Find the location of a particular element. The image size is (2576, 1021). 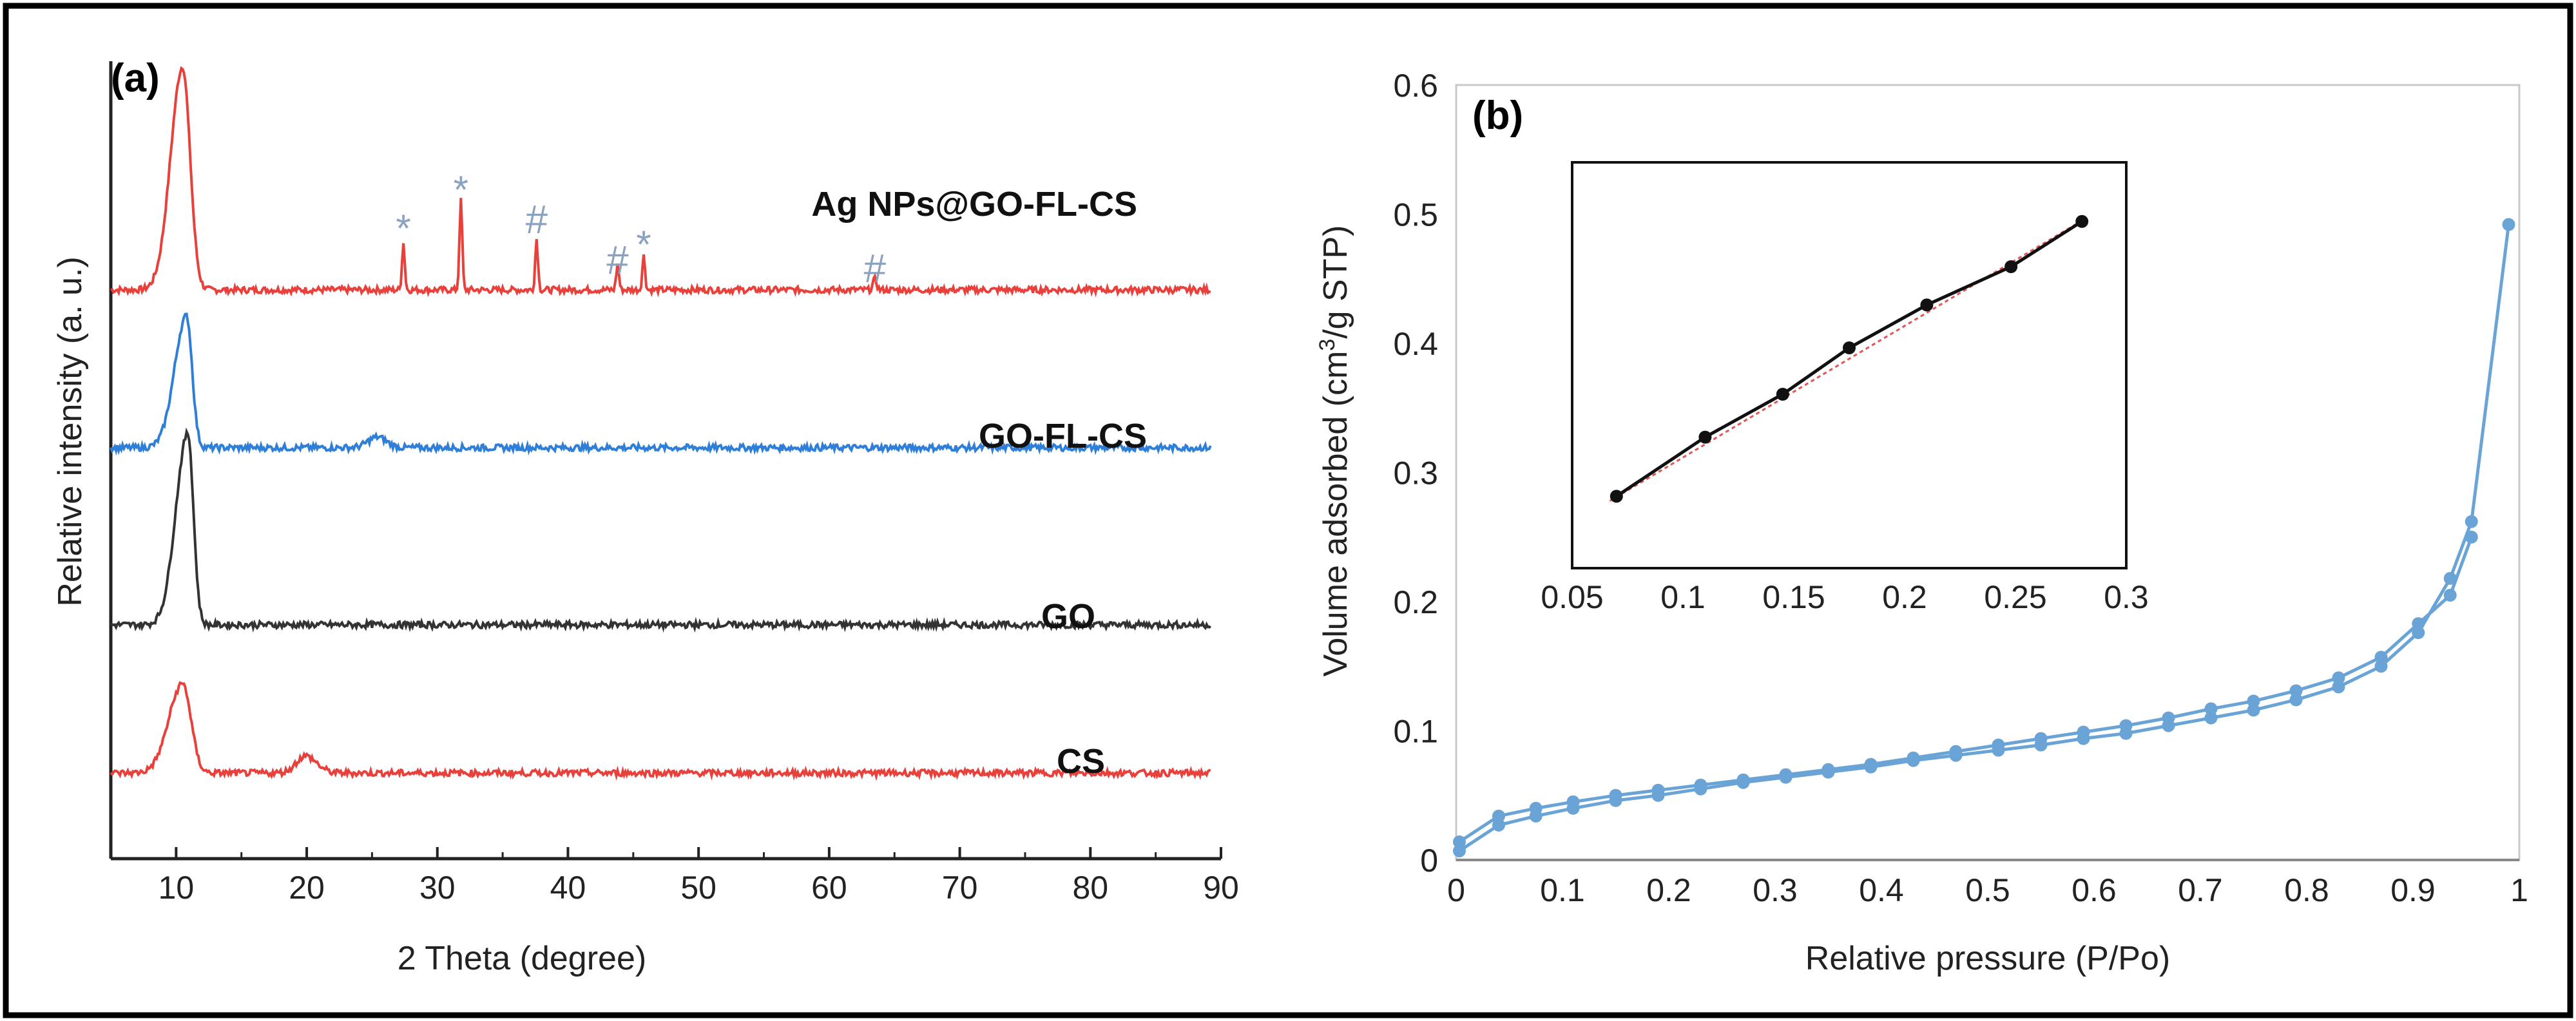

panel-a-label: (a) is located at coordinates (135, 78).